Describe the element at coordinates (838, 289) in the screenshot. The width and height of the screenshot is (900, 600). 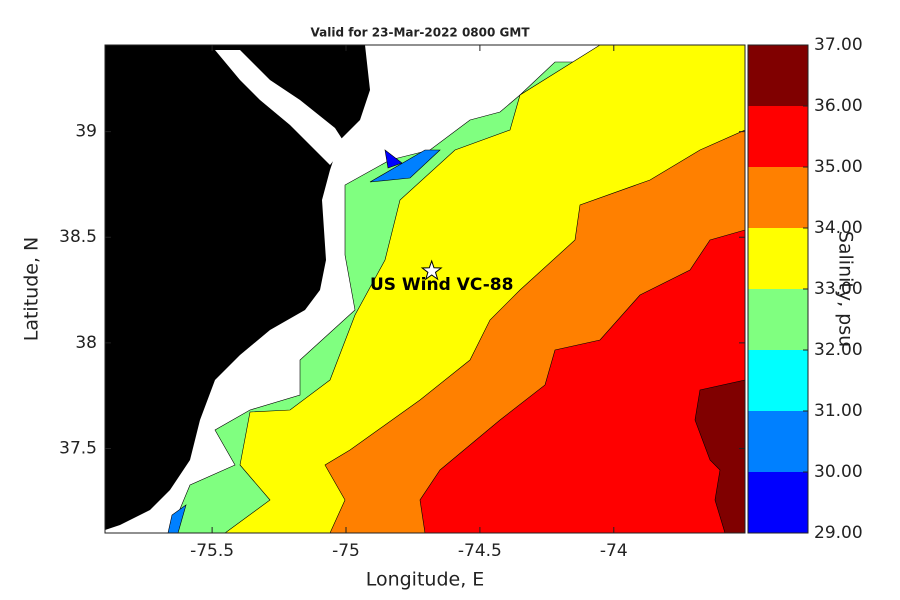
I see `colorbar-tick-label: 33.00` at that location.